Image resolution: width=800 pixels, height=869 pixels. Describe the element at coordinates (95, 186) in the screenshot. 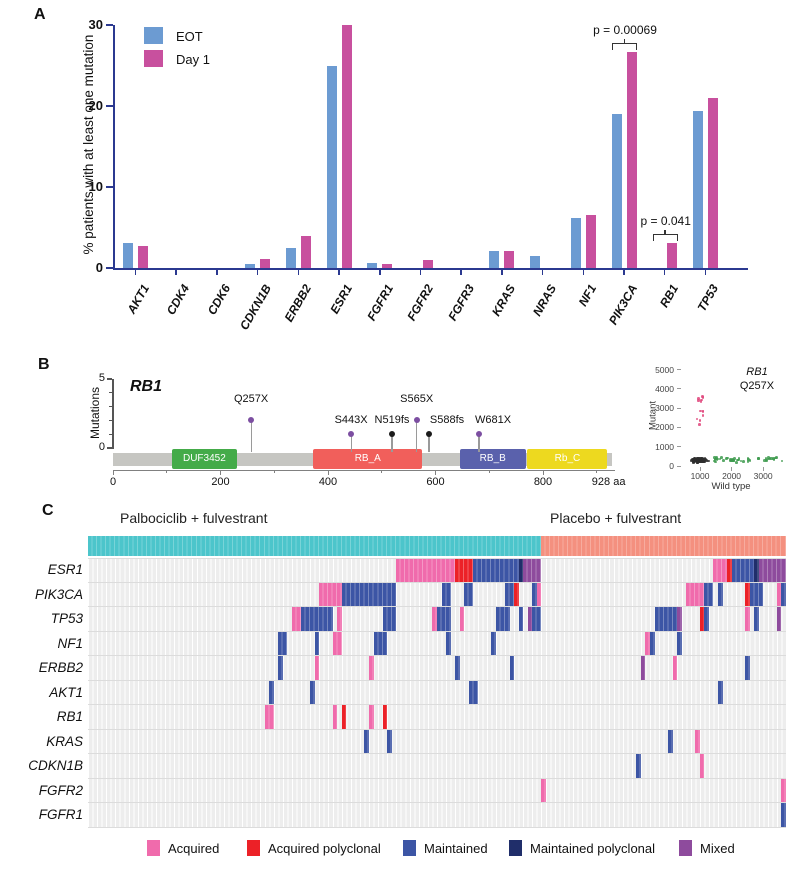

I see `panel-a-y-tick-label-10: 10` at that location.